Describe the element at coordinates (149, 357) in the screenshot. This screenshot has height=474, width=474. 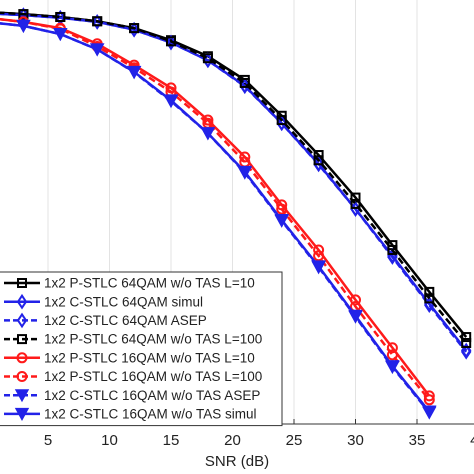
I see `legend-label: 1x2 P-STLC 16QAM w/o TAS L=10` at that location.